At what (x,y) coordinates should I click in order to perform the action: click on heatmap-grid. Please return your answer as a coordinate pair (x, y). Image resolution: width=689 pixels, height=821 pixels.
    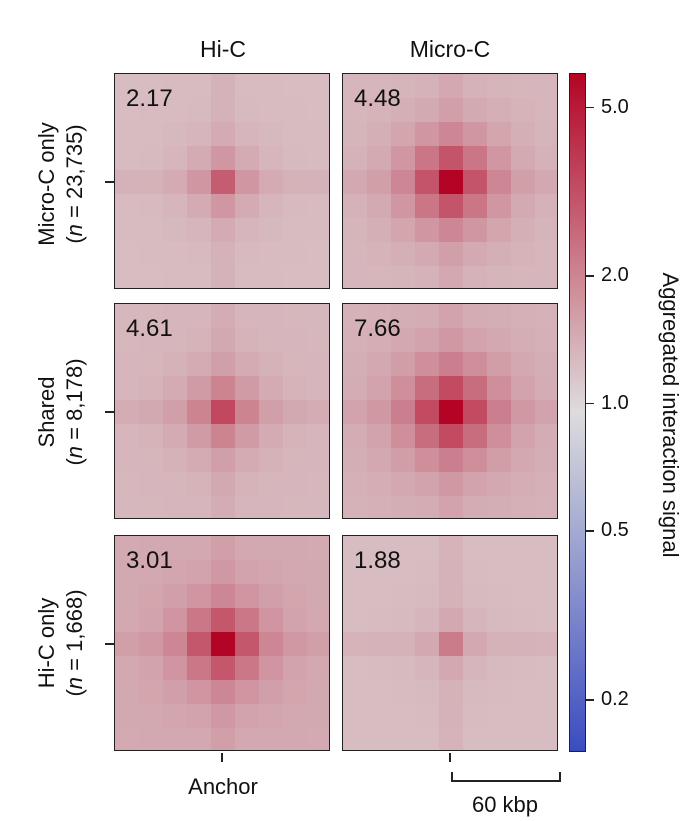
    Looking at the image, I should click on (450, 181).